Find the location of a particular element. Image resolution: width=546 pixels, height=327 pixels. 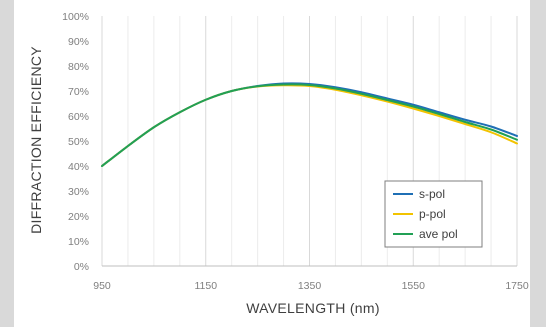

y-tick-label: 20% is located at coordinates (78, 217).